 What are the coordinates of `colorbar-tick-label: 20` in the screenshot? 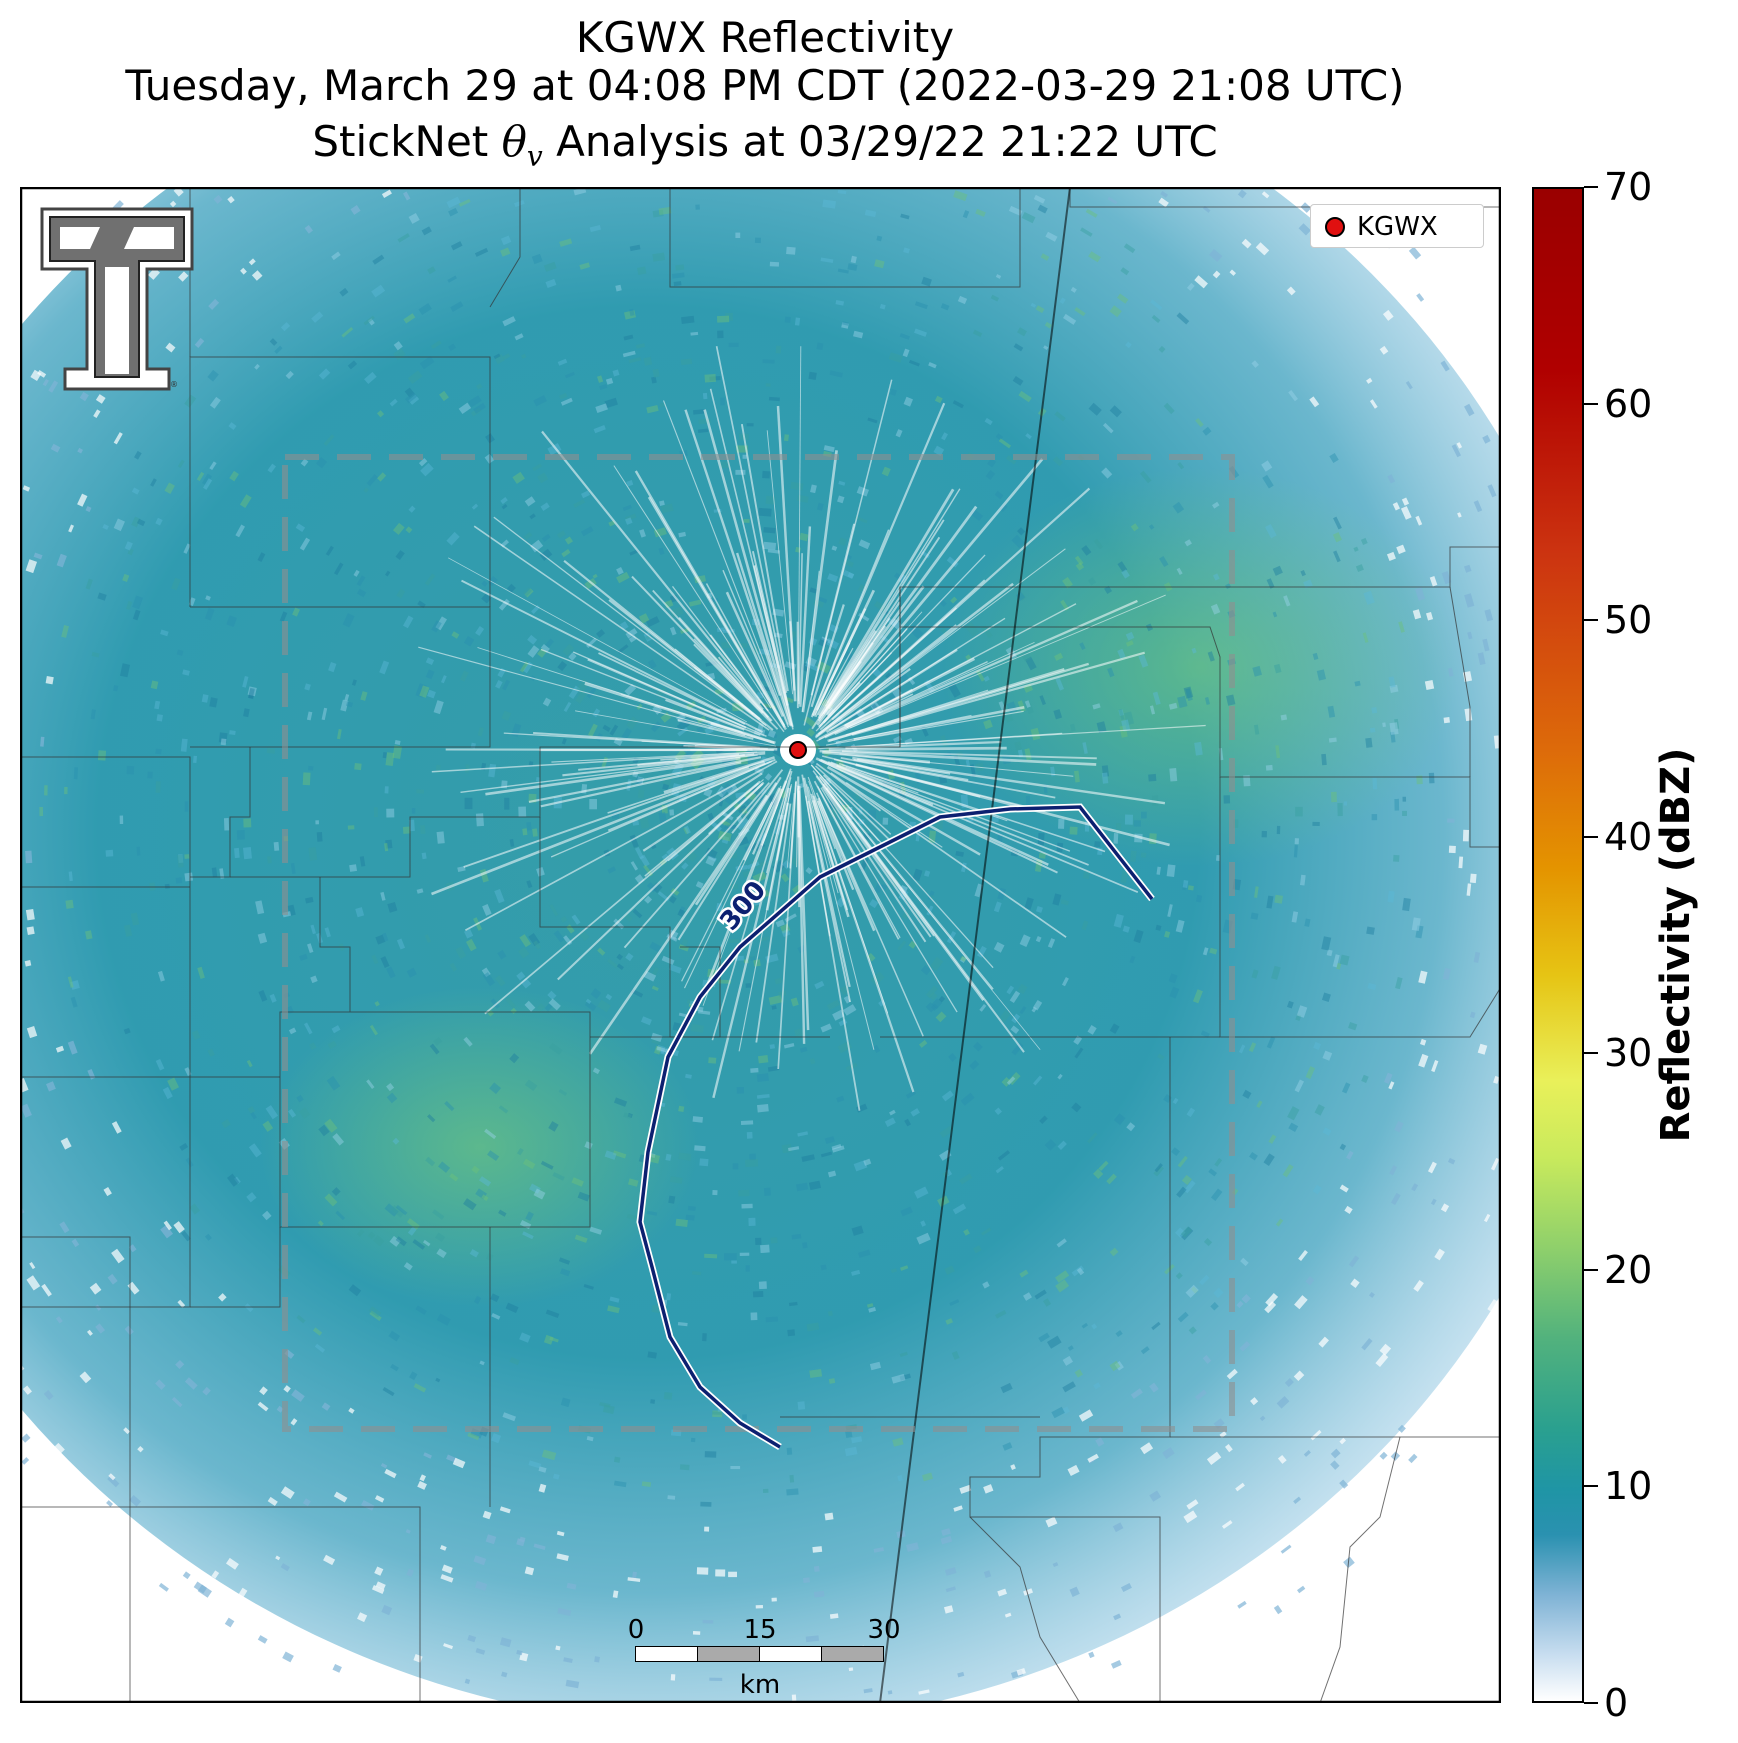 It's located at (1628, 1269).